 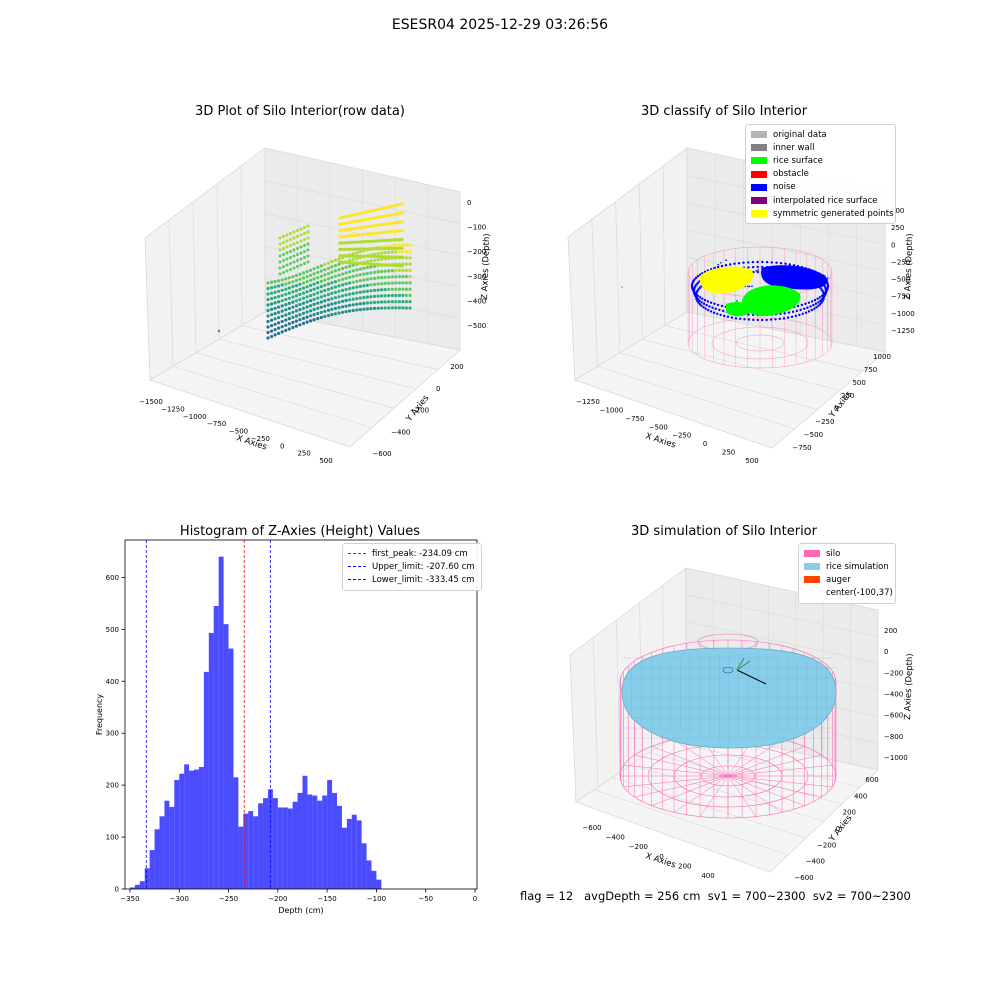 I want to click on simulation-y-tick-label: 0, so click(x=838, y=829).